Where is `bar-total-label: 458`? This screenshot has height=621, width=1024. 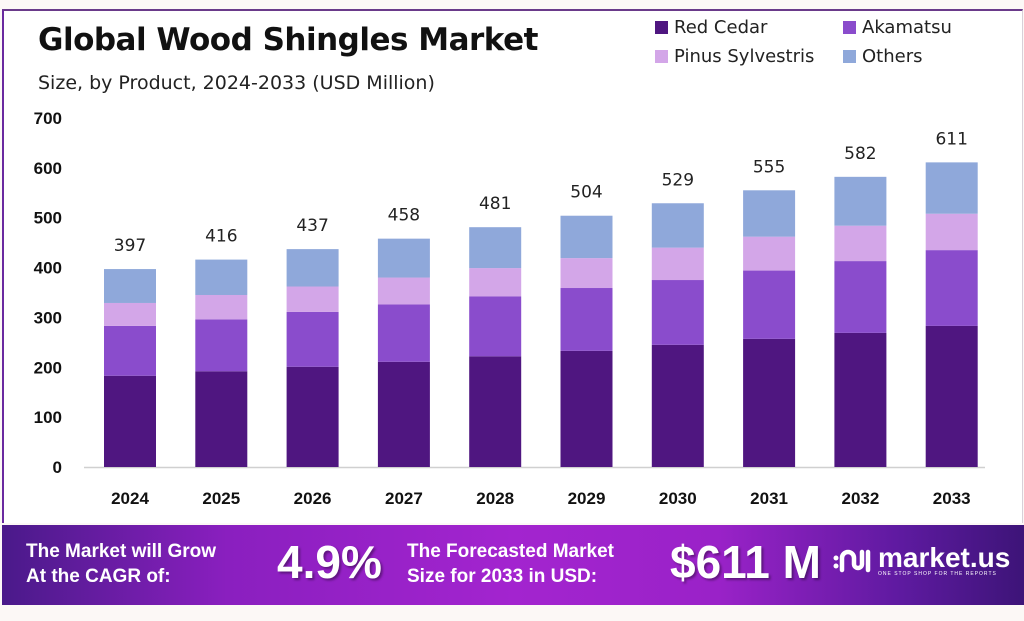 bar-total-label: 458 is located at coordinates (404, 216).